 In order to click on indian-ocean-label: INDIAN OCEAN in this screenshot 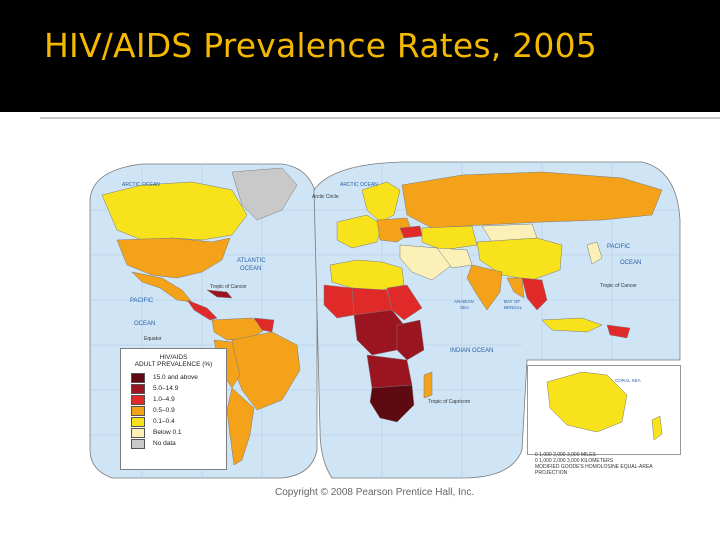, I will do `click(471, 351)`.